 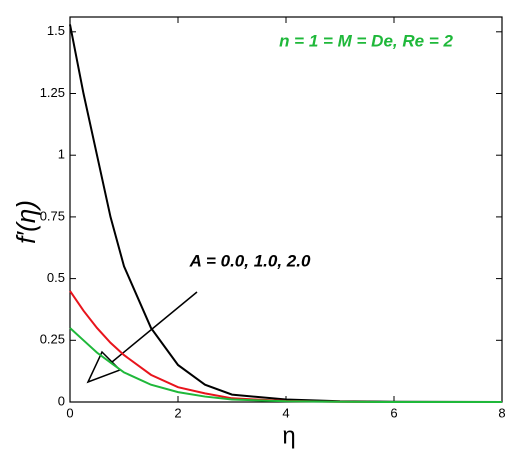 What do you see at coordinates (69, 412) in the screenshot?
I see `x-tick-label: 0` at bounding box center [69, 412].